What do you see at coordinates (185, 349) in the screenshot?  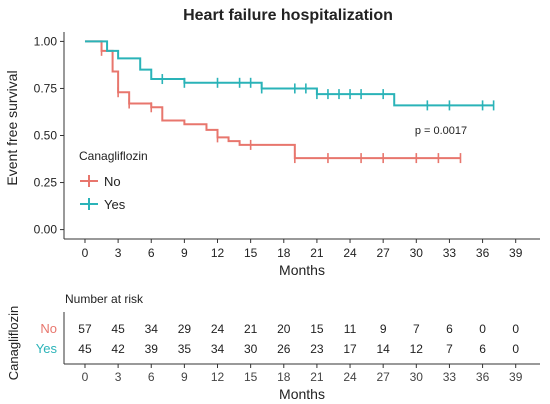 I see `risk-cell: 35` at bounding box center [185, 349].